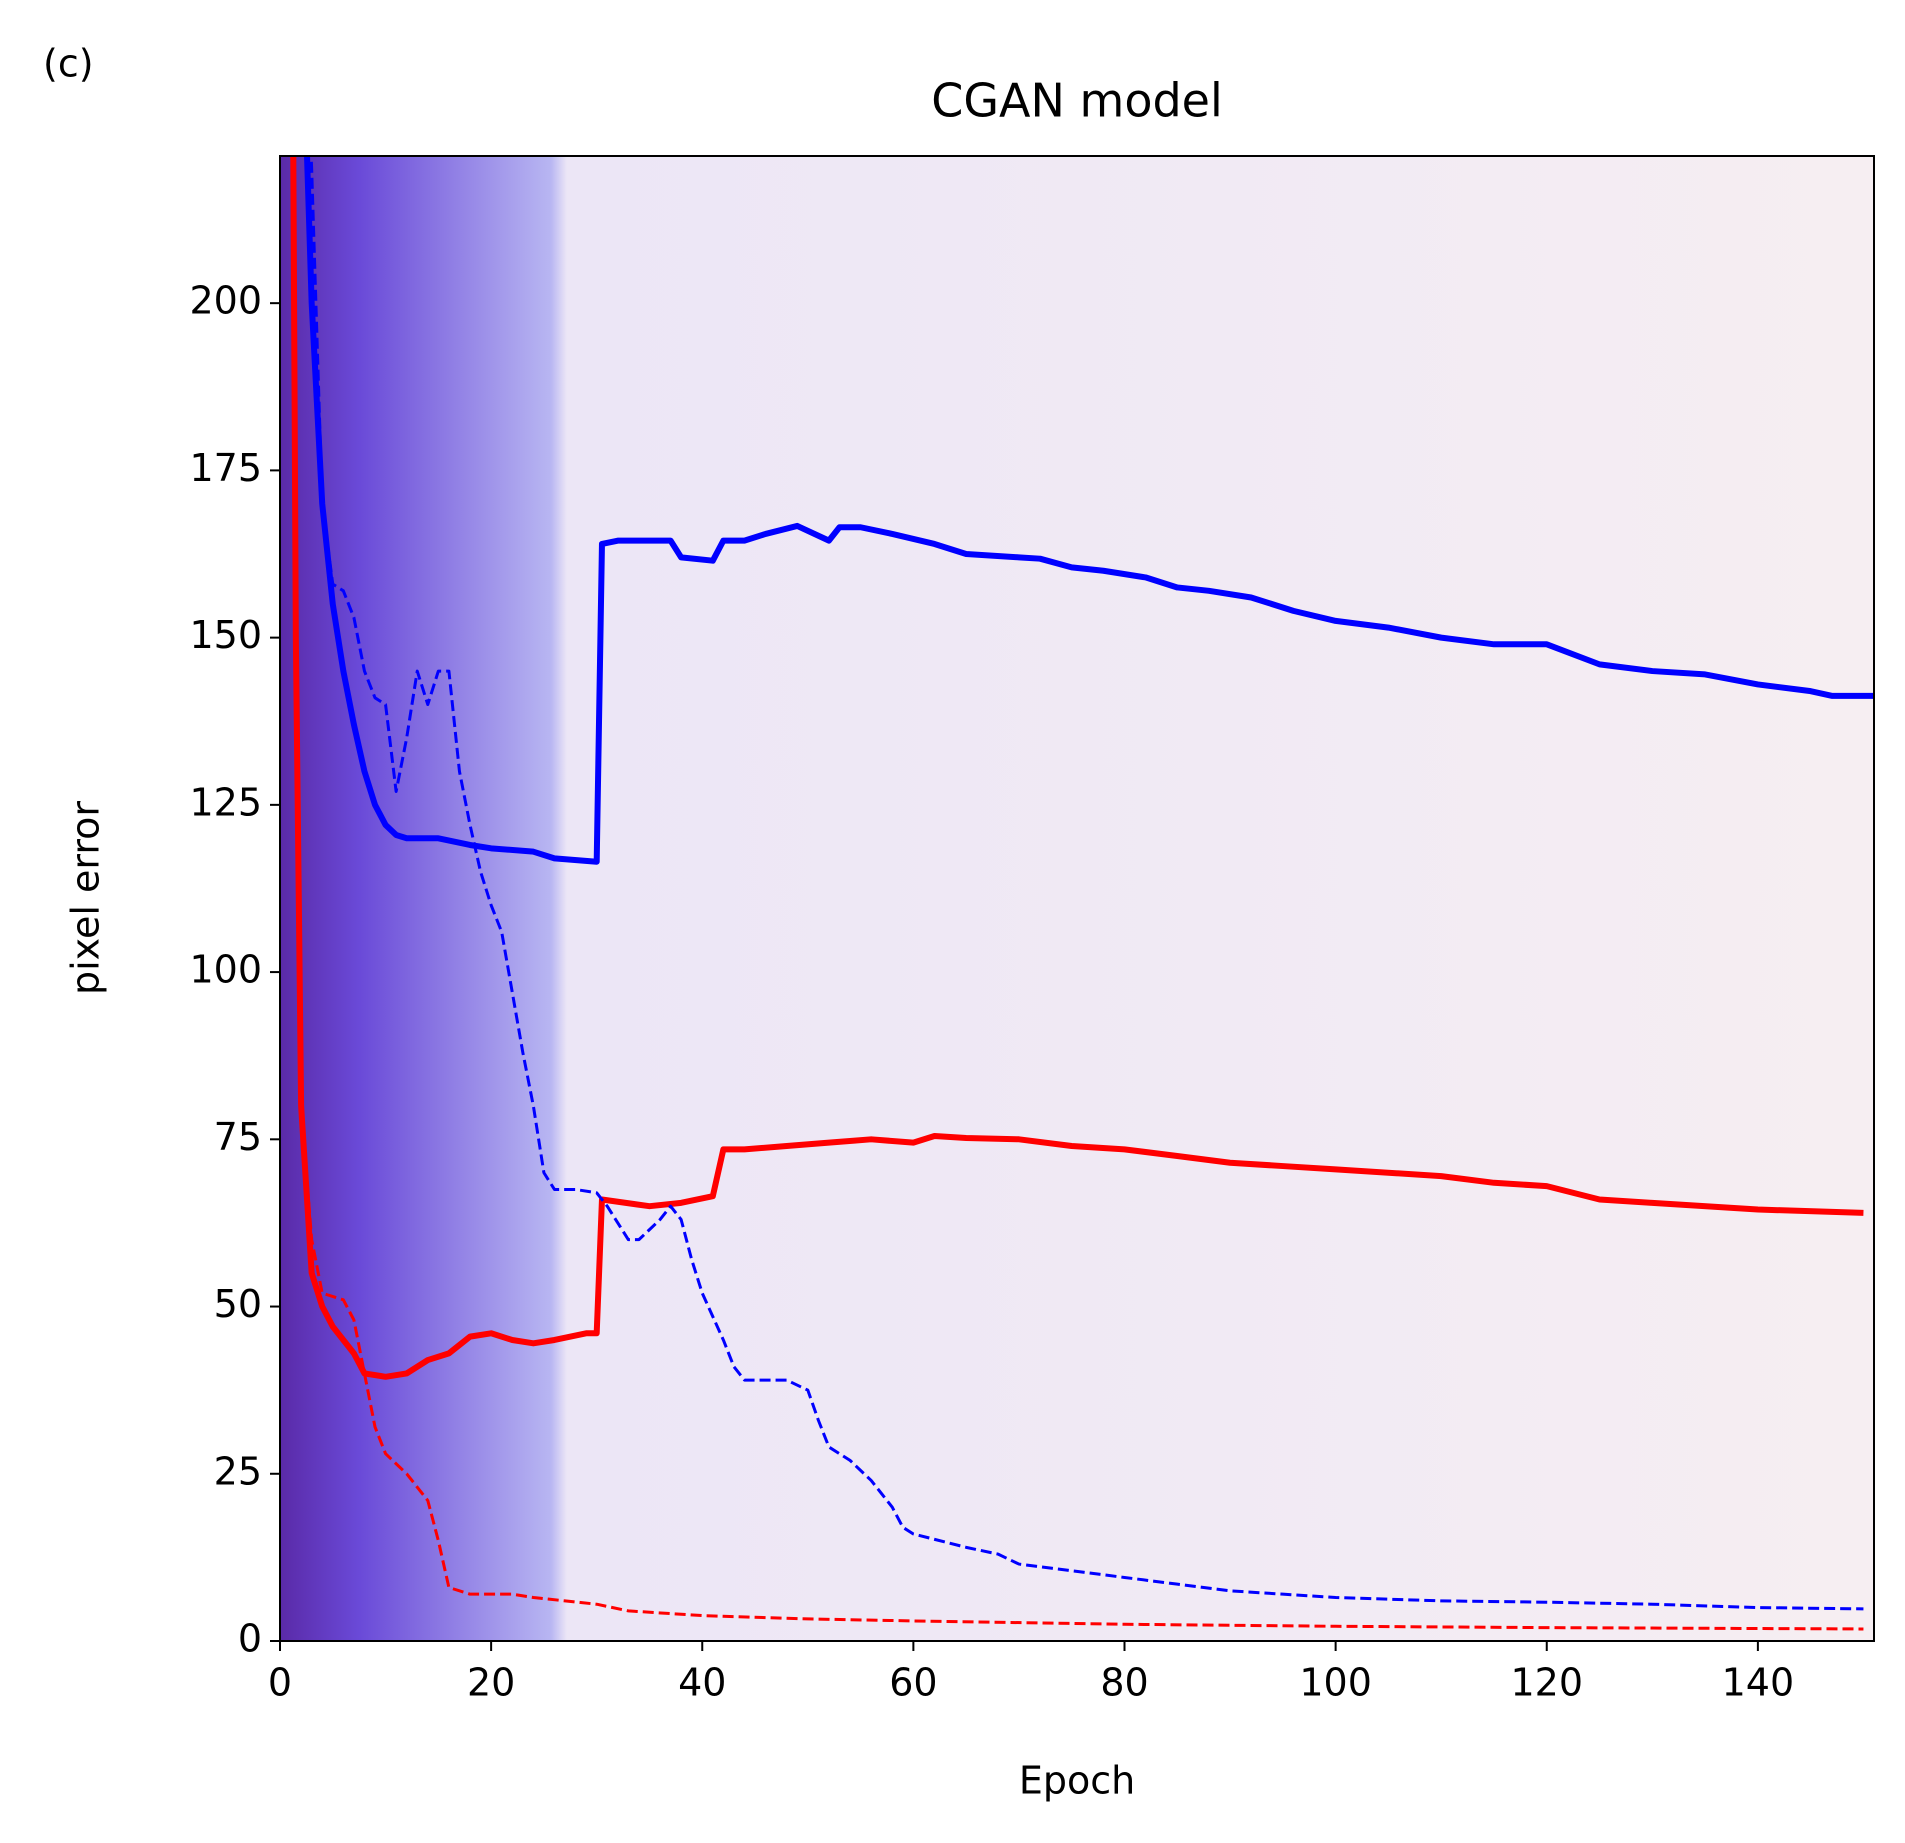 The image size is (1905, 1843). I want to click on y-tick-label: 125, so click(225, 802).